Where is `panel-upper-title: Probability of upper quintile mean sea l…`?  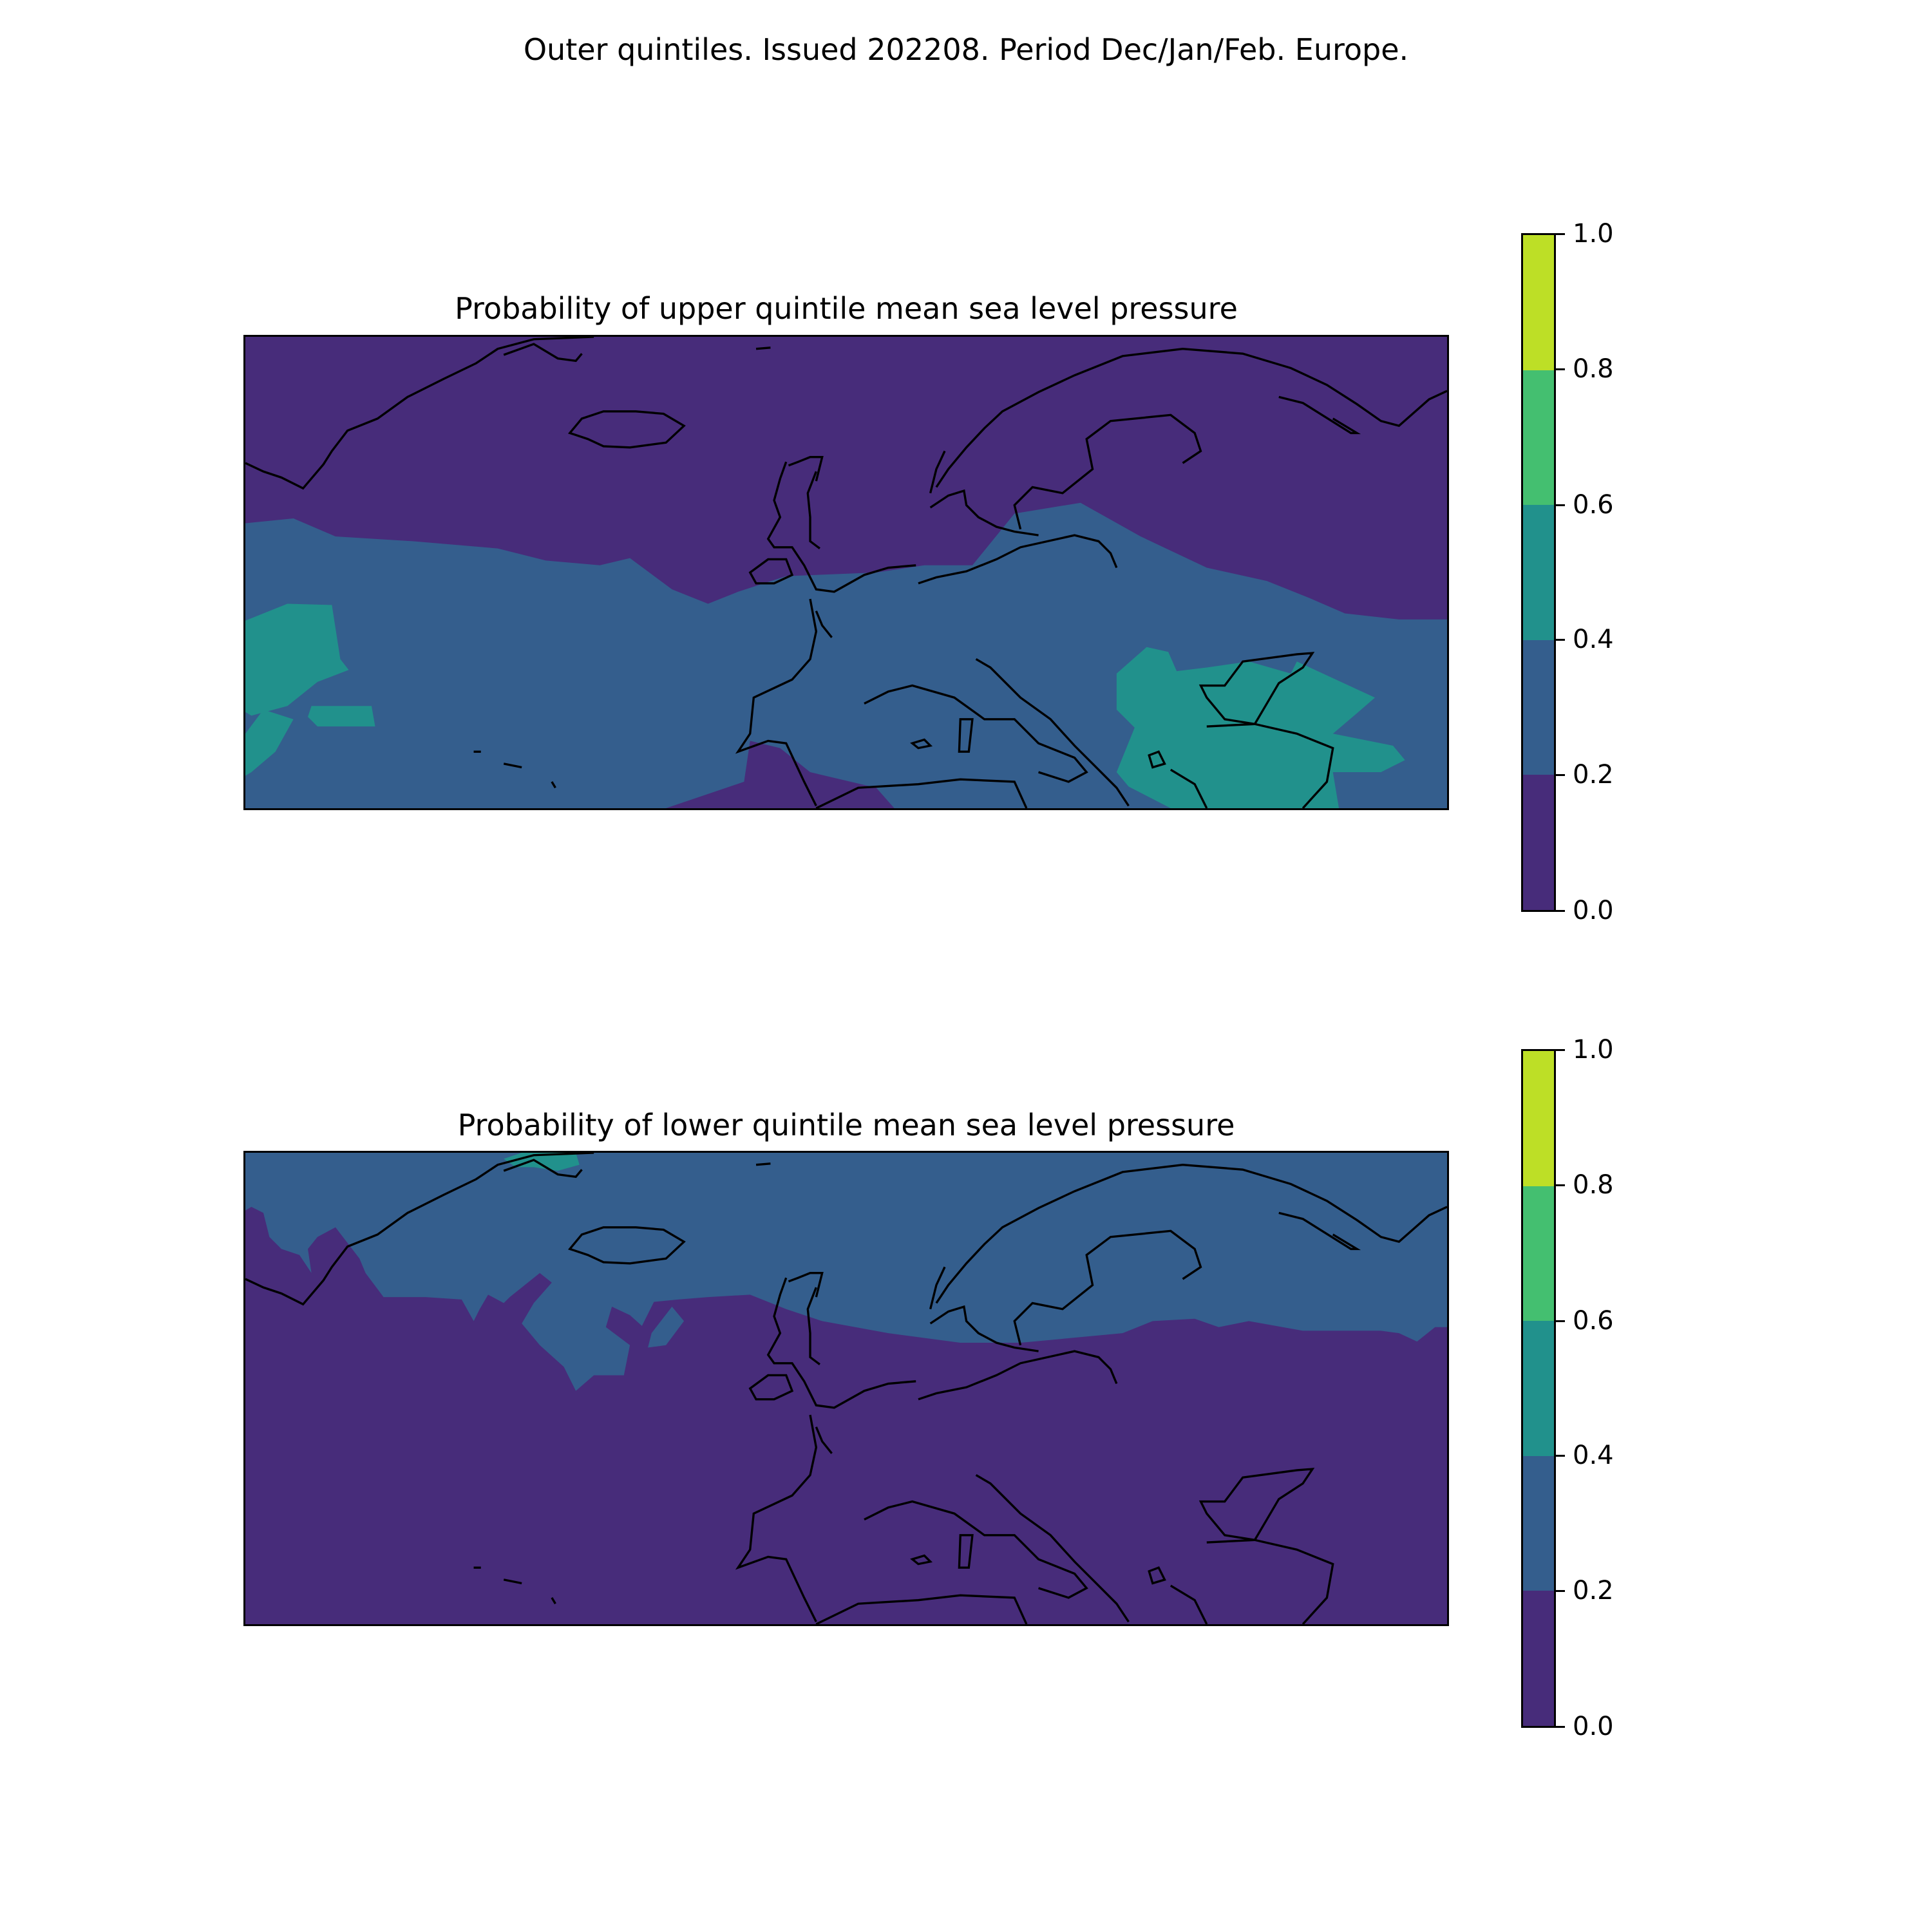
panel-upper-title: Probability of upper quintile mean sea l… is located at coordinates (846, 309).